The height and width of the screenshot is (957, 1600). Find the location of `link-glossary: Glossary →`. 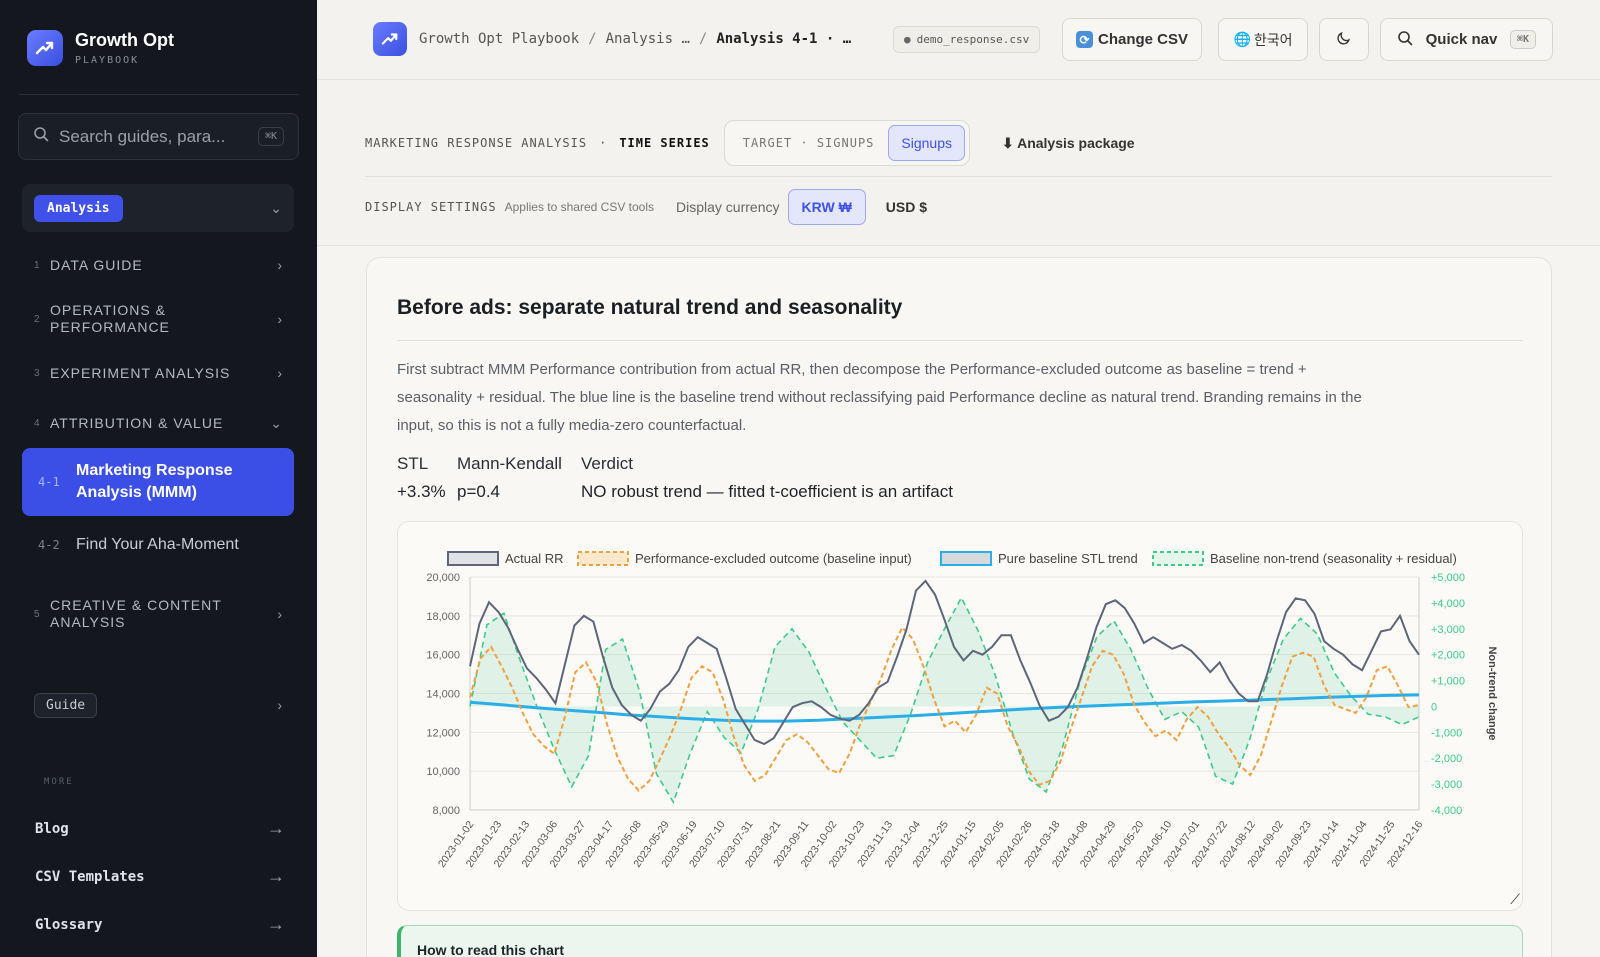

link-glossary: Glossary → is located at coordinates (160, 924).